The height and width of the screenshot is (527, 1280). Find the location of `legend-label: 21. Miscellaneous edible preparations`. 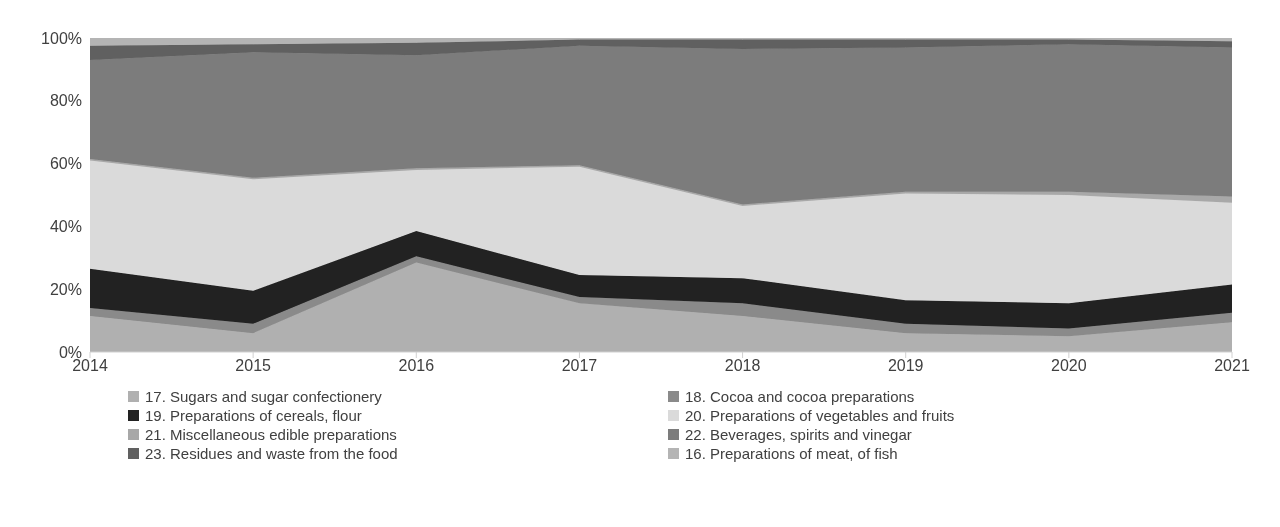

legend-label: 21. Miscellaneous edible preparations is located at coordinates (271, 434).